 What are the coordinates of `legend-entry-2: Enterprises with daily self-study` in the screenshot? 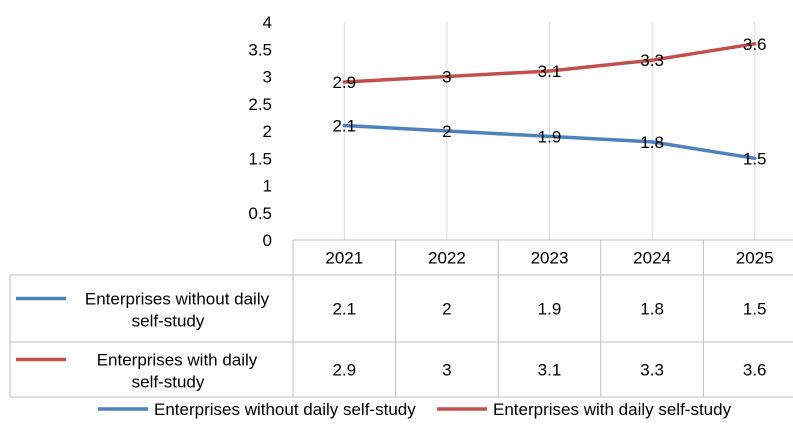 It's located at (612, 409).